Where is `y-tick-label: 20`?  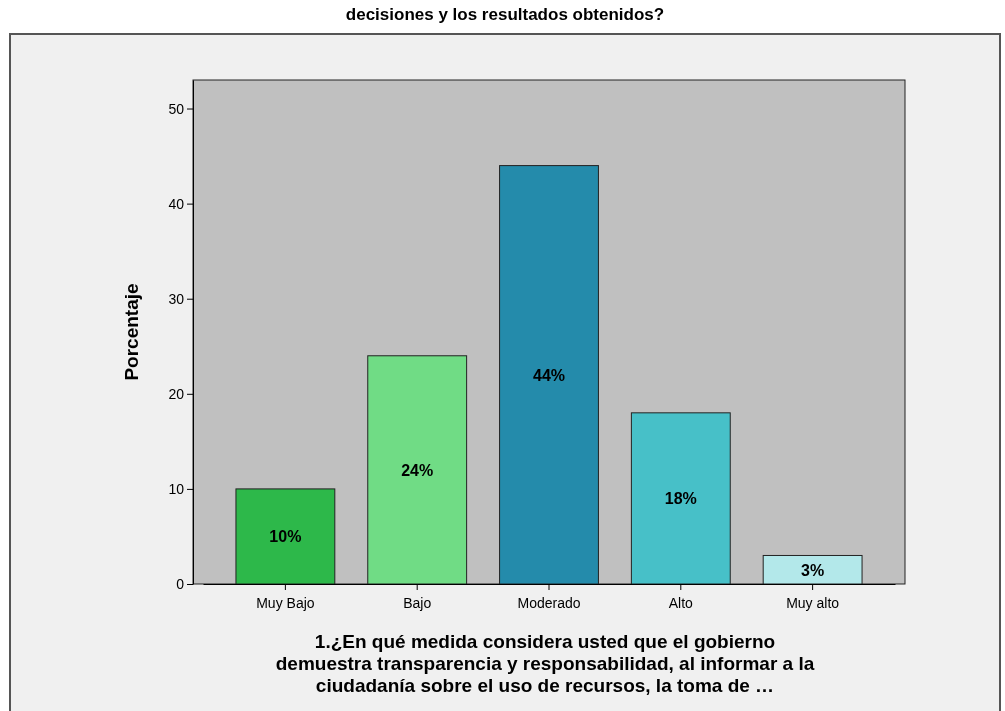
y-tick-label: 20 is located at coordinates (176, 393).